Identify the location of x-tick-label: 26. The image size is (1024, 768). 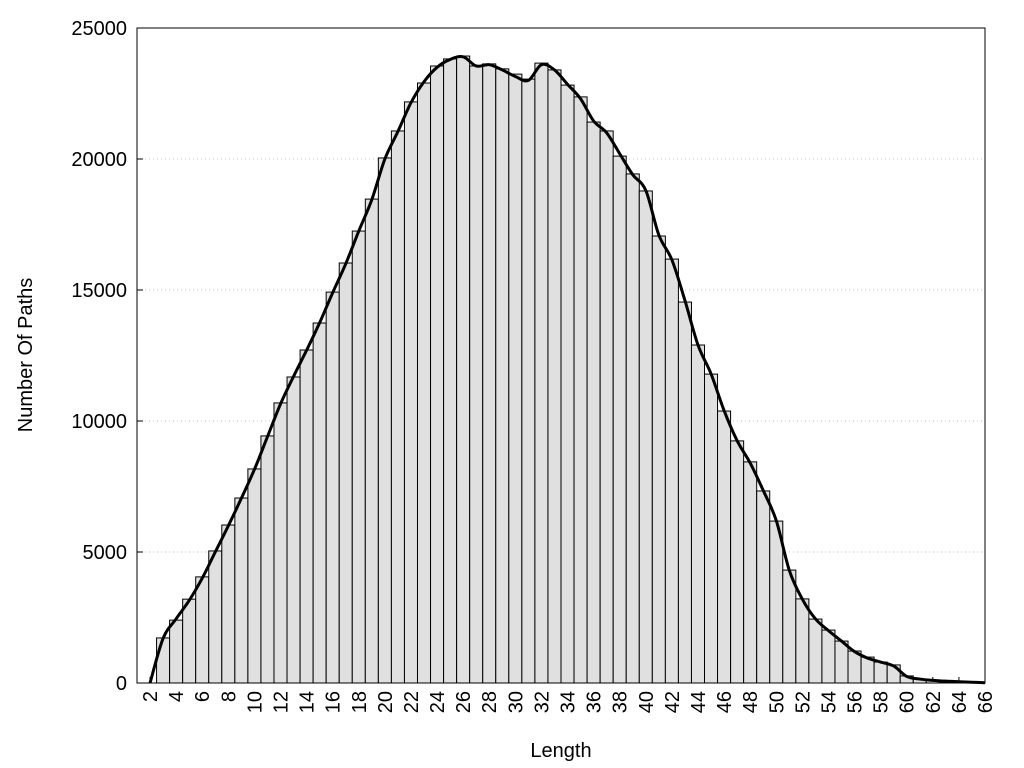
(464, 702).